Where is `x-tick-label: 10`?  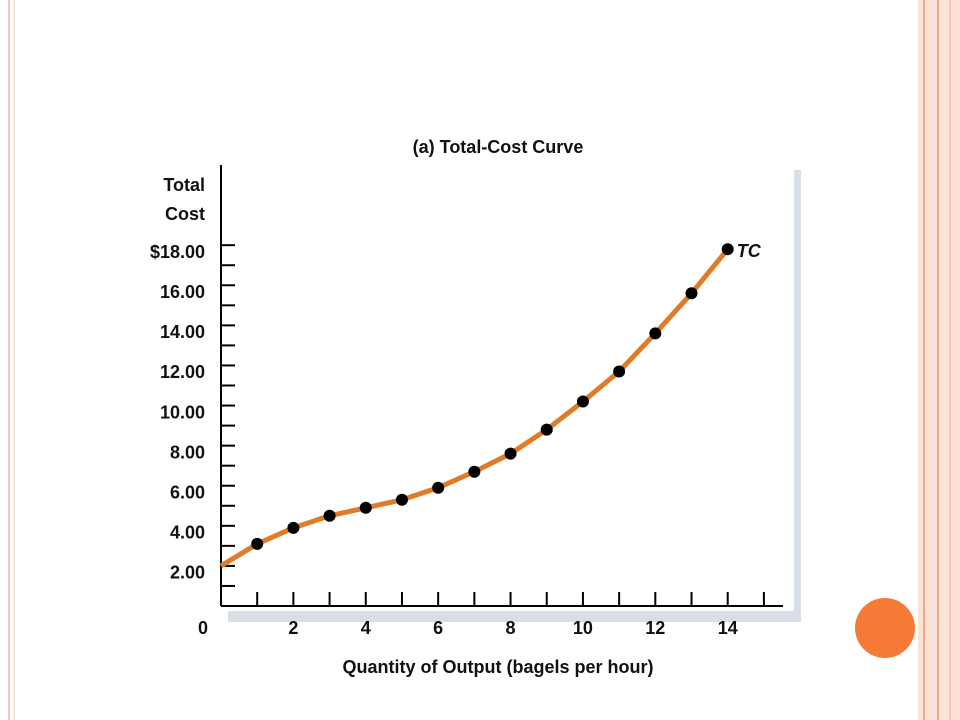 x-tick-label: 10 is located at coordinates (583, 628).